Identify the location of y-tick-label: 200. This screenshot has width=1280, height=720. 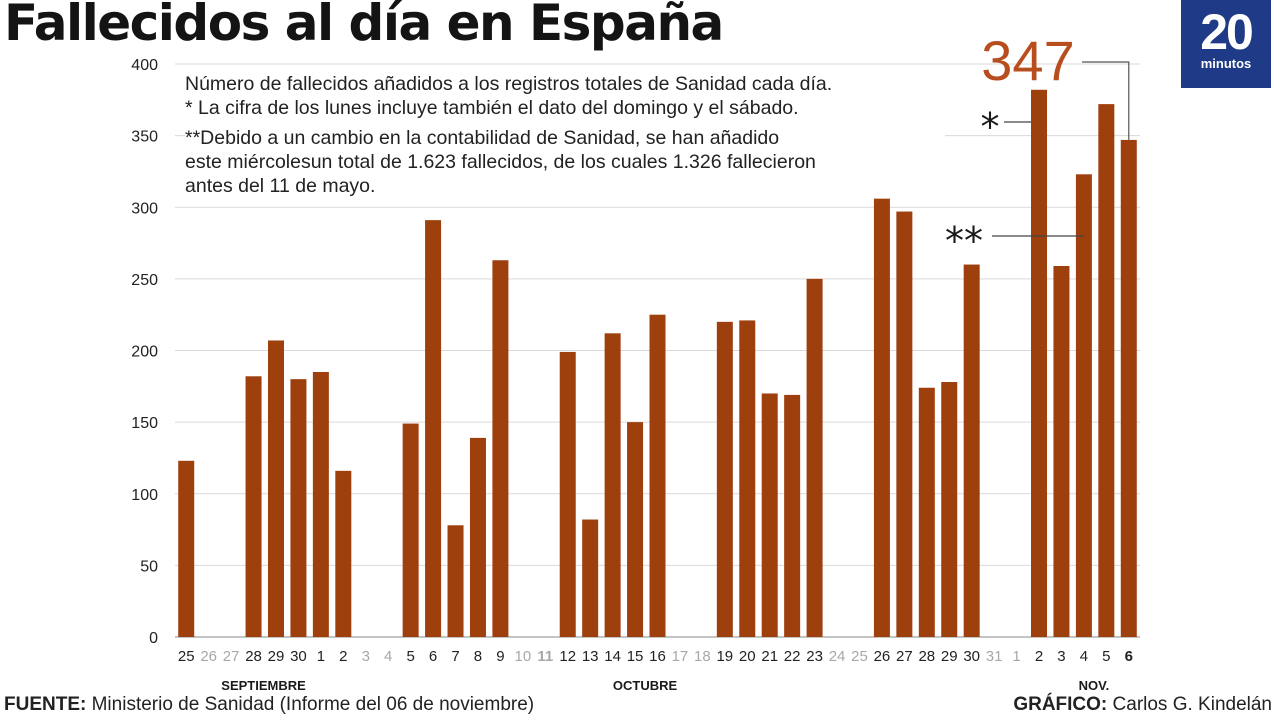
(144, 352).